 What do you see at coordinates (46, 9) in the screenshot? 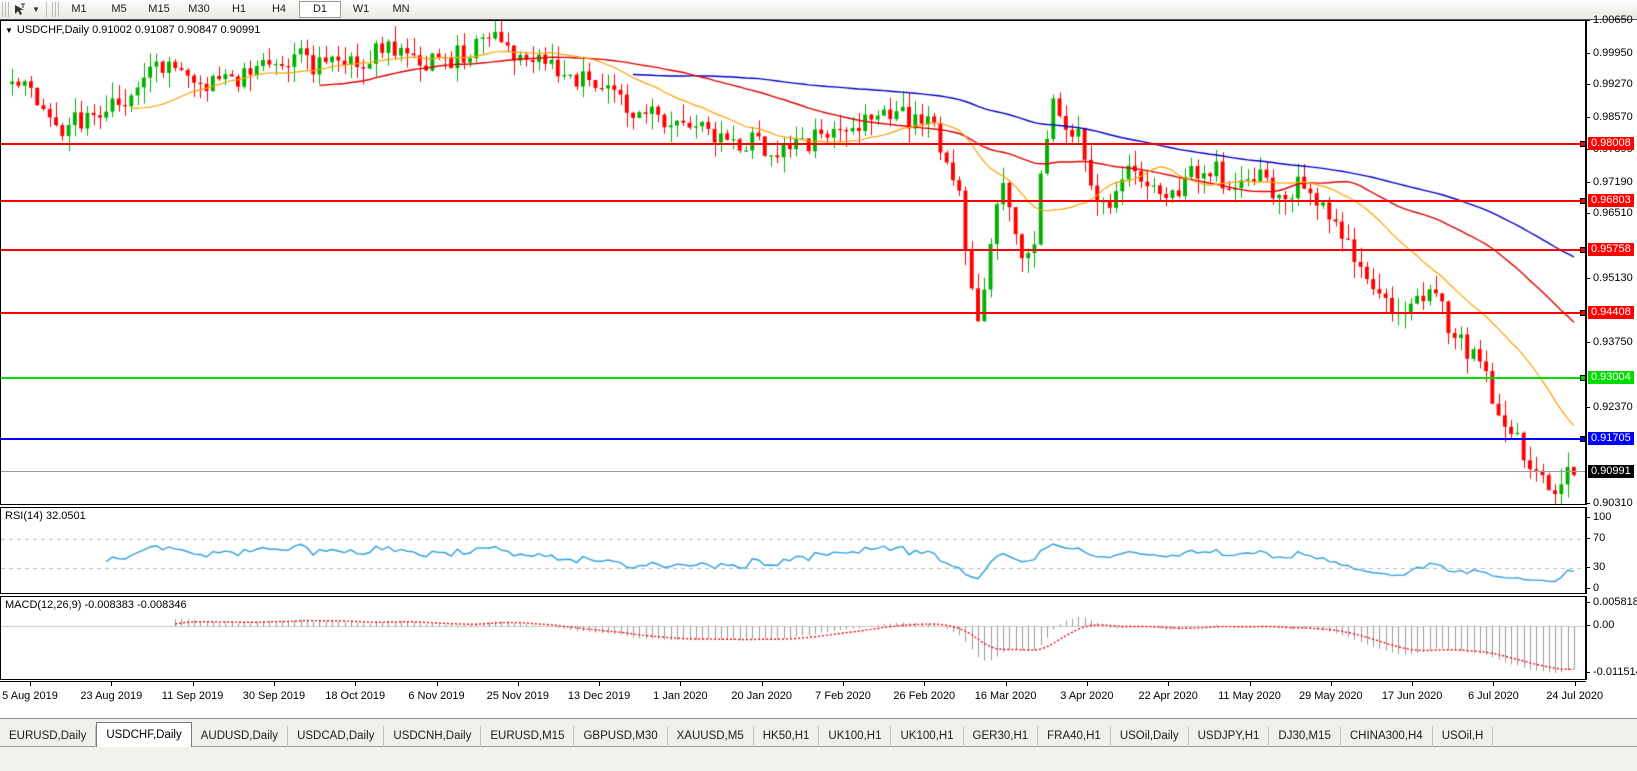
I see `toolbar-separator` at bounding box center [46, 9].